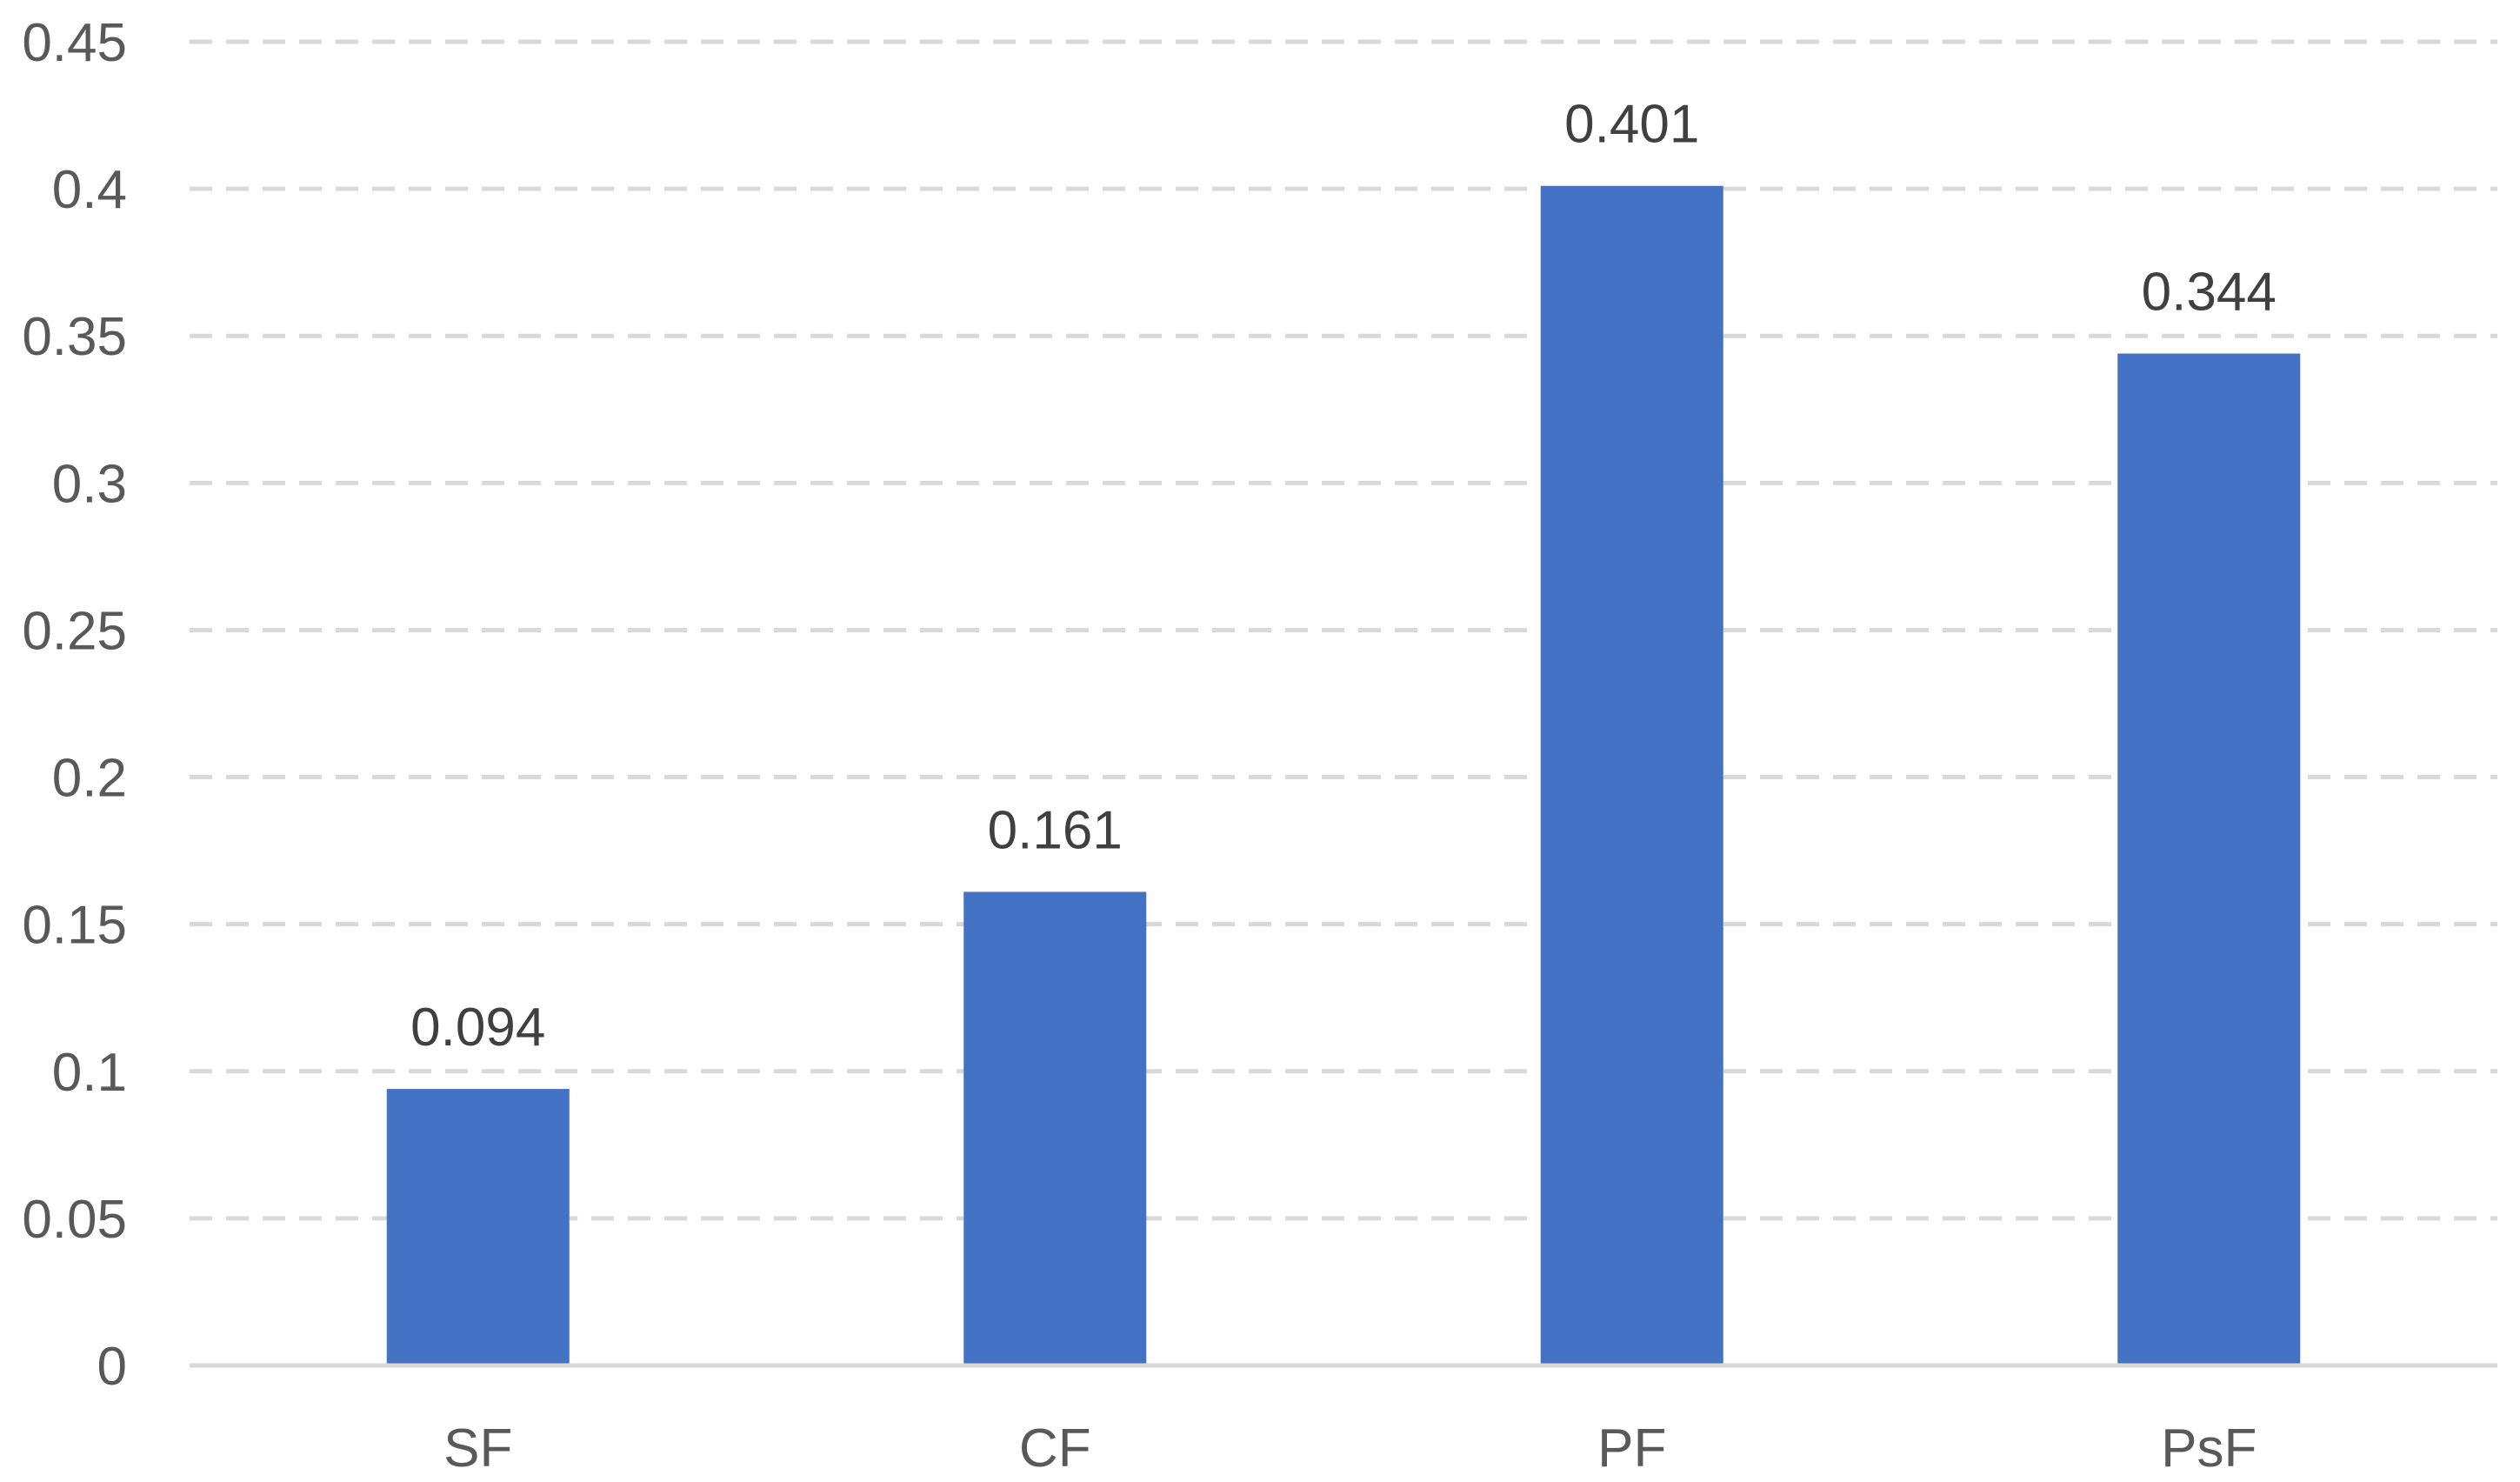 This screenshot has height=1482, width=2520. Describe the element at coordinates (1055, 830) in the screenshot. I see `data-label-cf: 0.161` at that location.